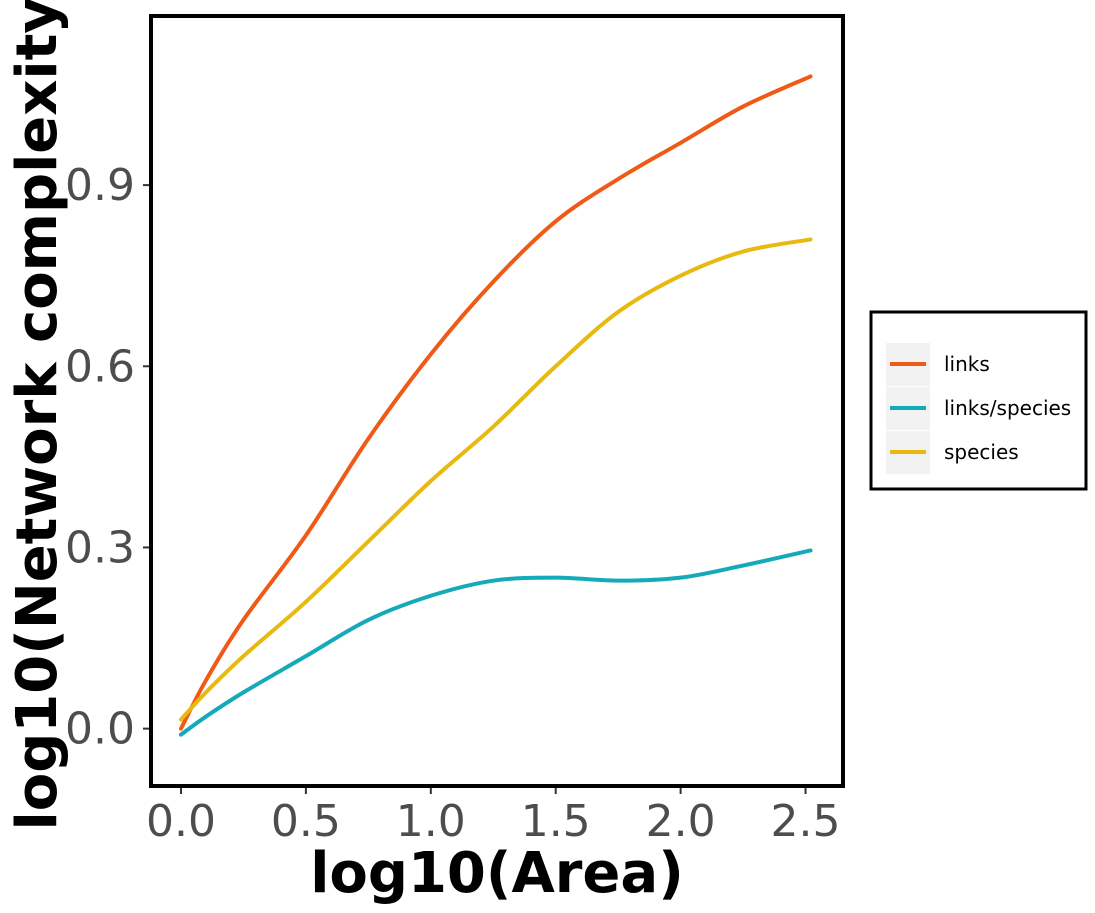  What do you see at coordinates (100, 366) in the screenshot?
I see `y-tick-label: 0.6` at bounding box center [100, 366].